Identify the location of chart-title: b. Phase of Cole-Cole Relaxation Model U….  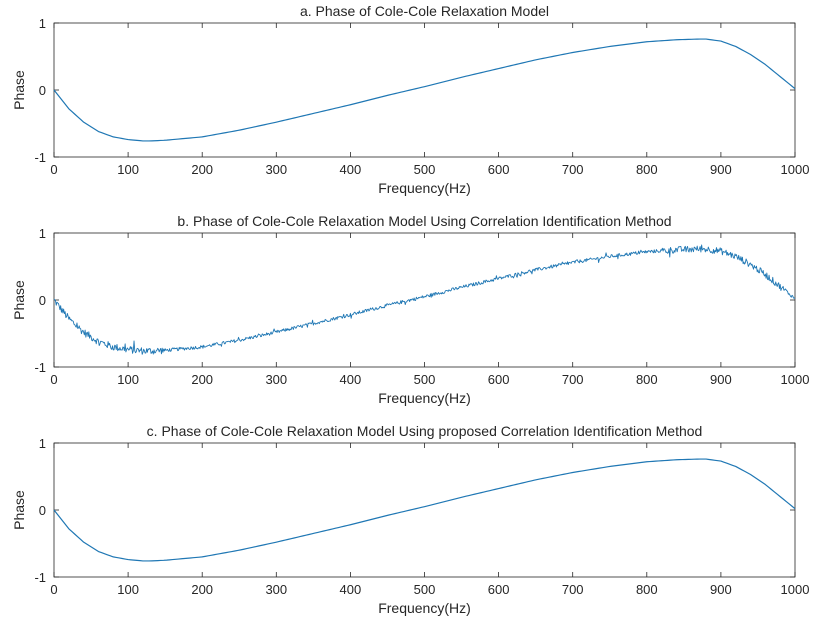
(424, 221).